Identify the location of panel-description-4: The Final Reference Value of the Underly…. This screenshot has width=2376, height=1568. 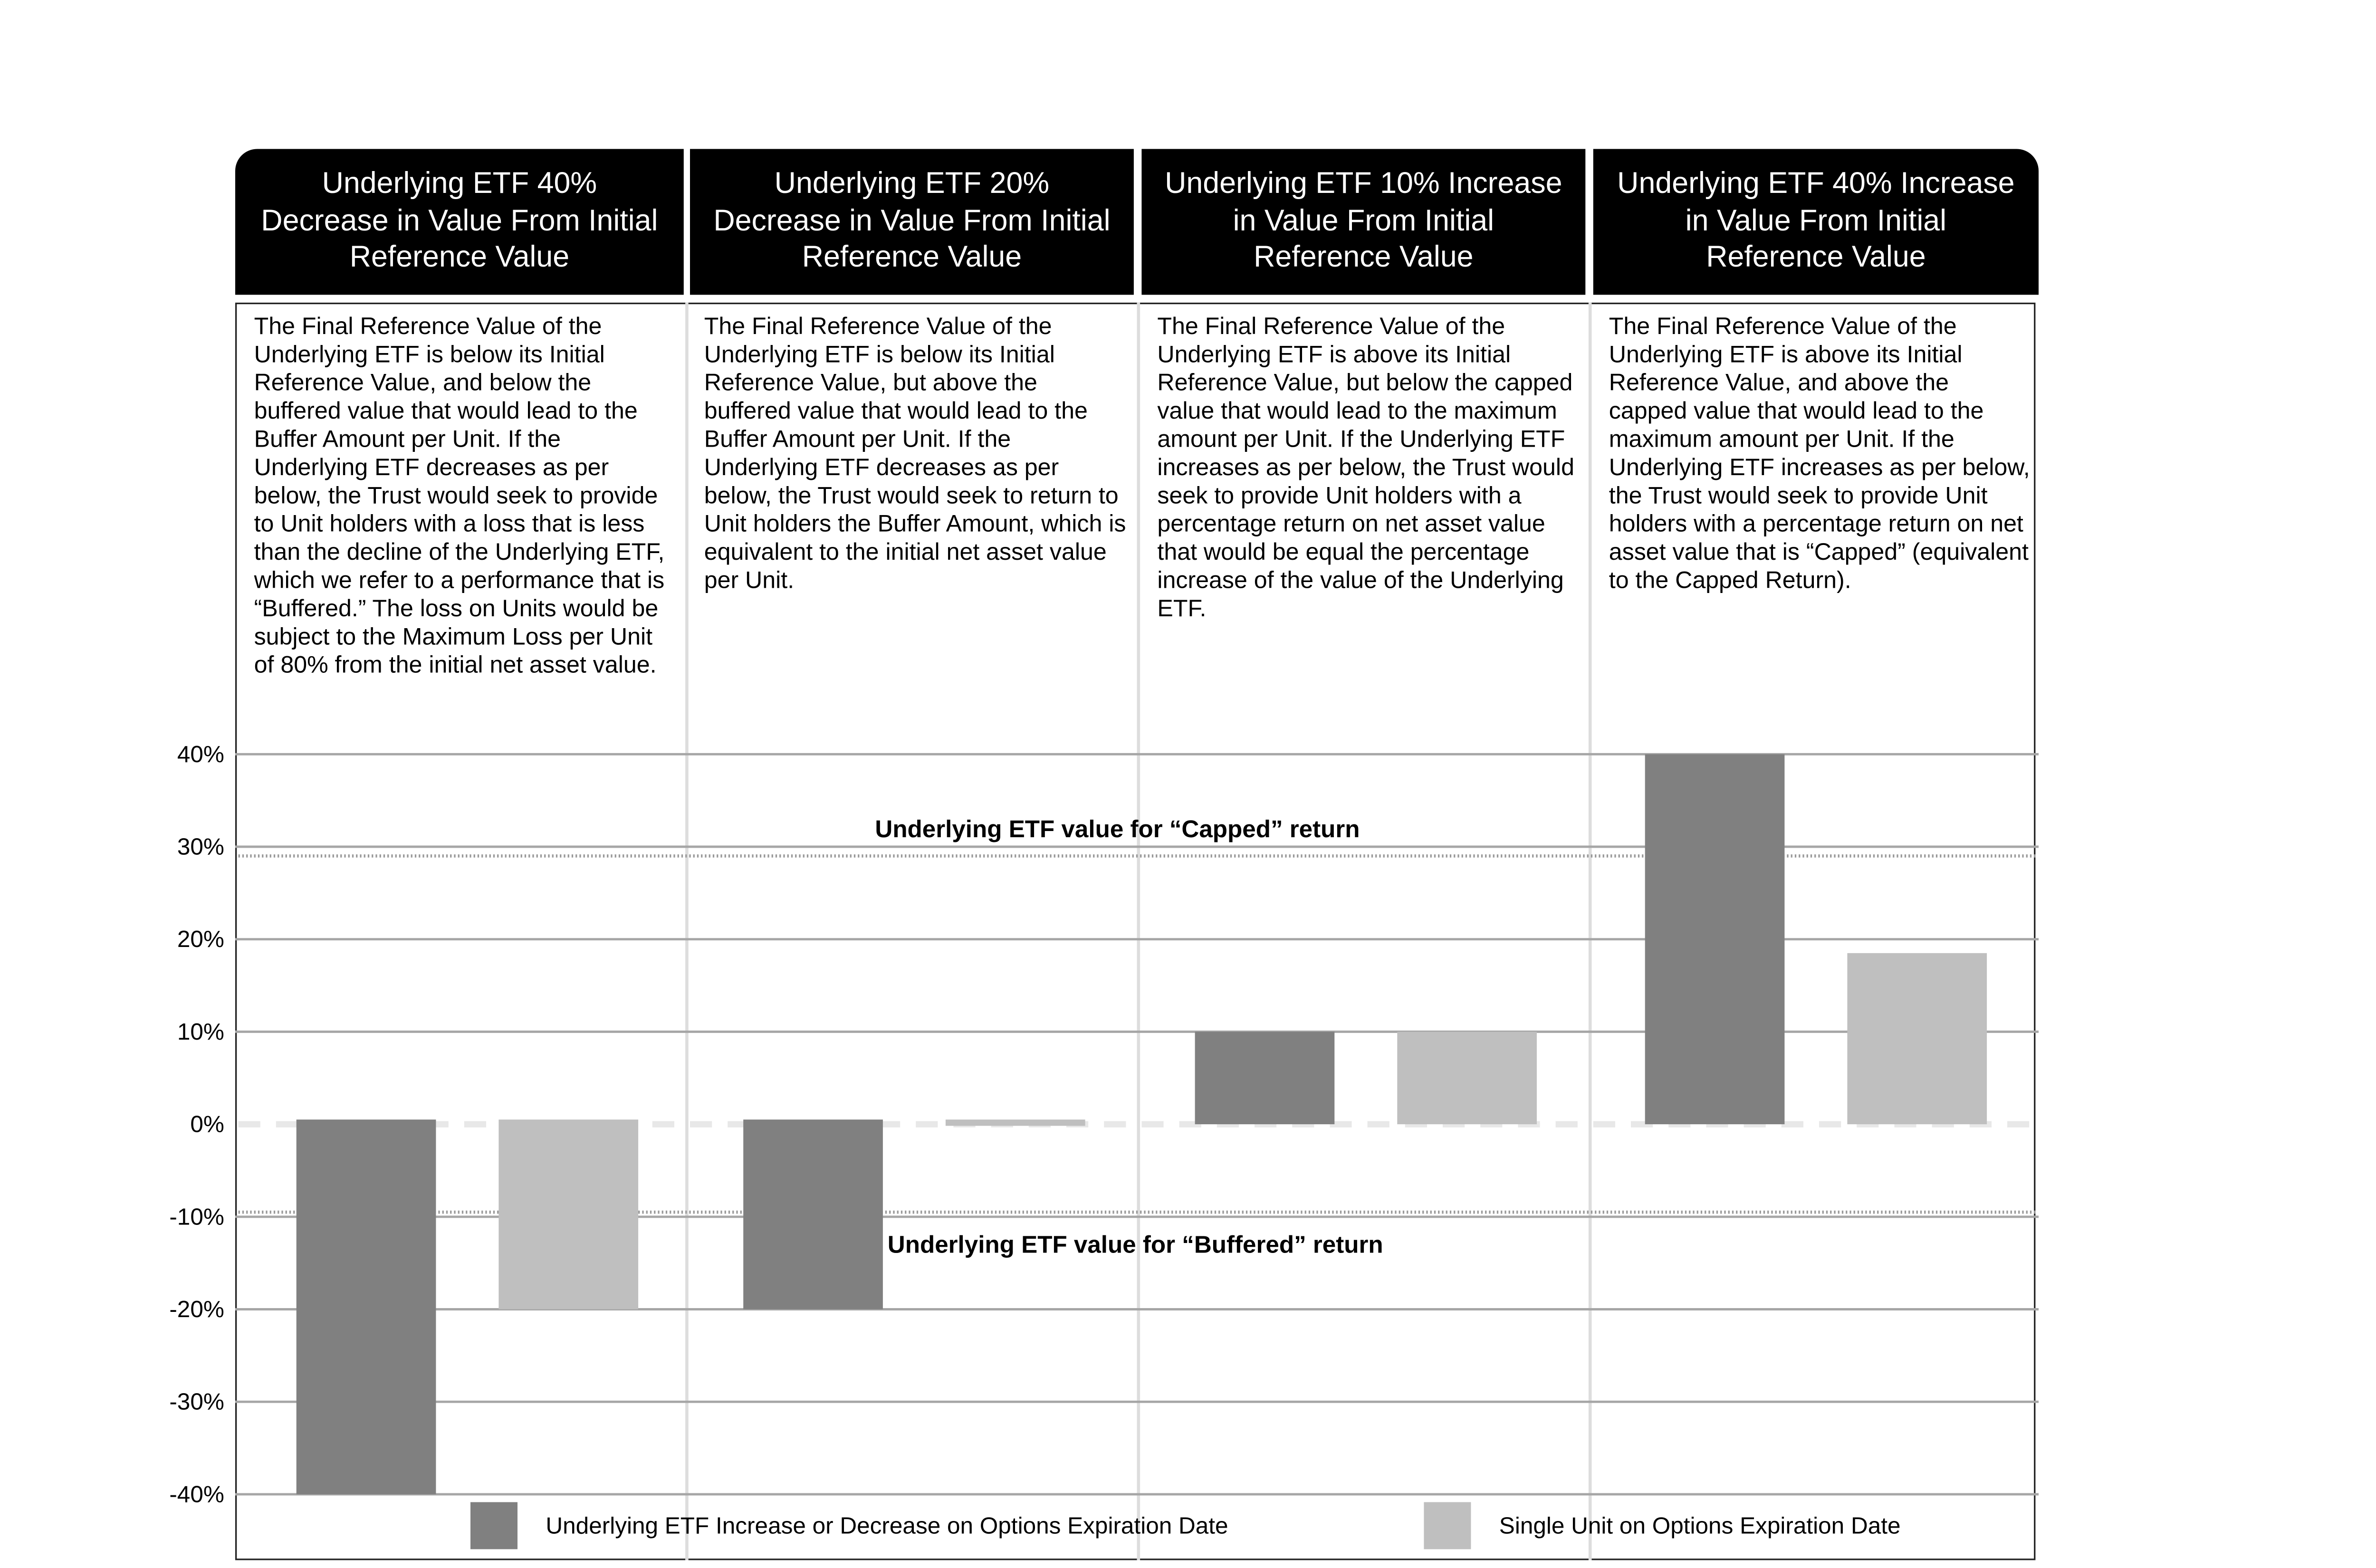
(1819, 454).